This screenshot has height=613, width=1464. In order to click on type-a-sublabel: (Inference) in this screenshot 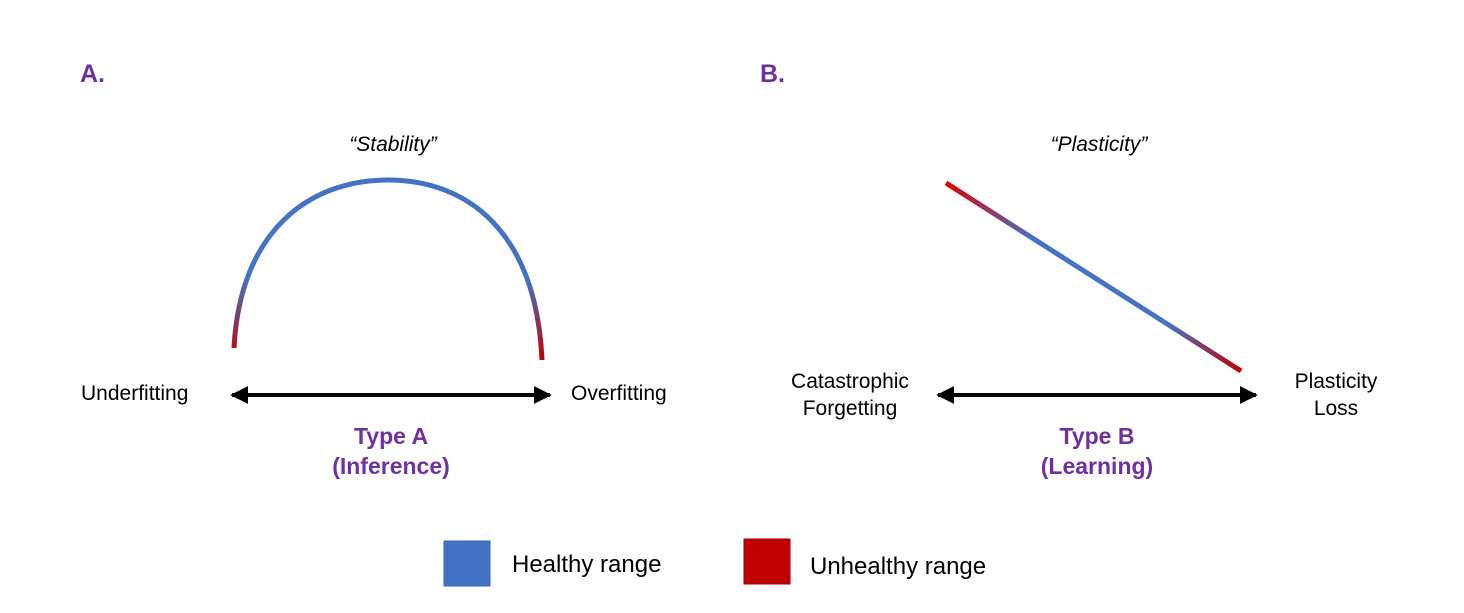, I will do `click(391, 466)`.